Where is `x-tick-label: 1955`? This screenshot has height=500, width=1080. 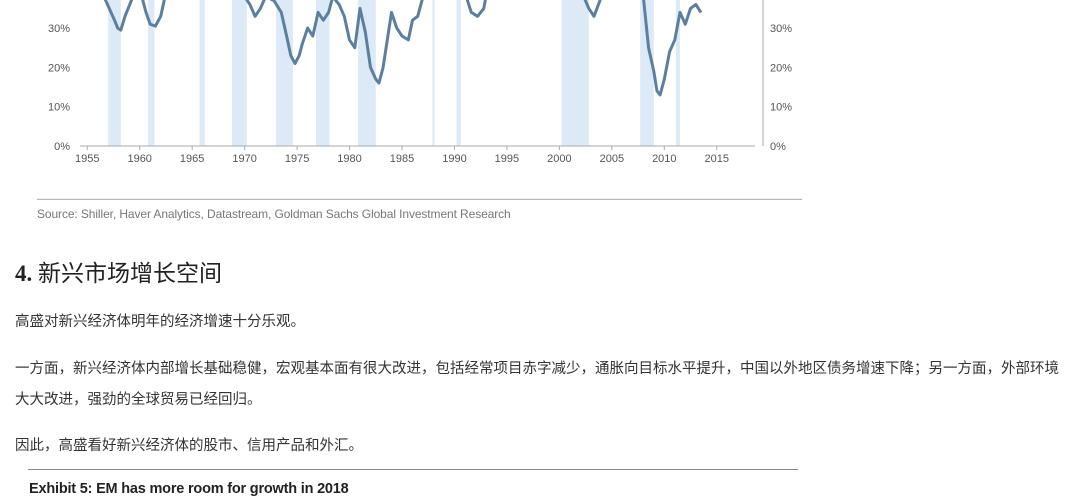 x-tick-label: 1955 is located at coordinates (87, 159).